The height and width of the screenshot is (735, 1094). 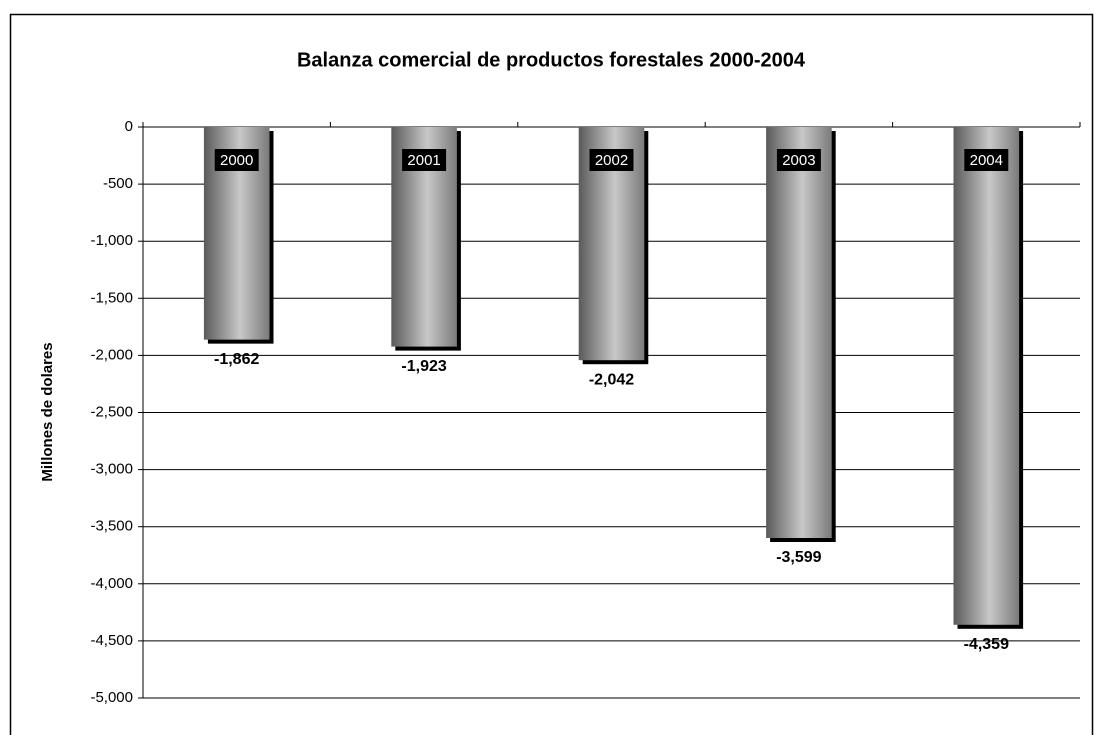 I want to click on category-label: 2000, so click(x=236, y=160).